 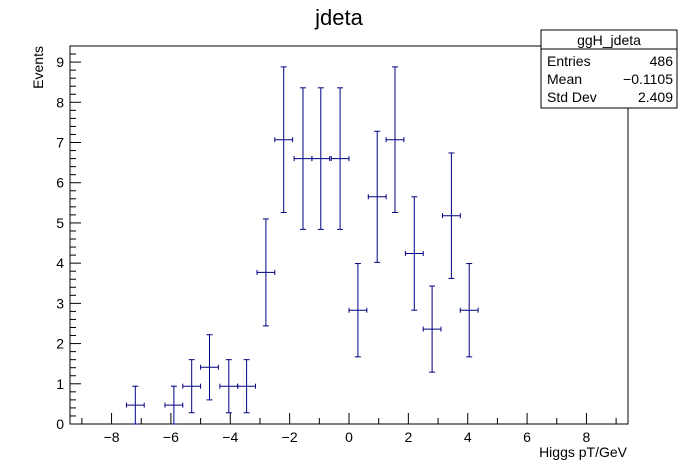 What do you see at coordinates (648, 79) in the screenshot?
I see `stats-mean-value: −0.1105` at bounding box center [648, 79].